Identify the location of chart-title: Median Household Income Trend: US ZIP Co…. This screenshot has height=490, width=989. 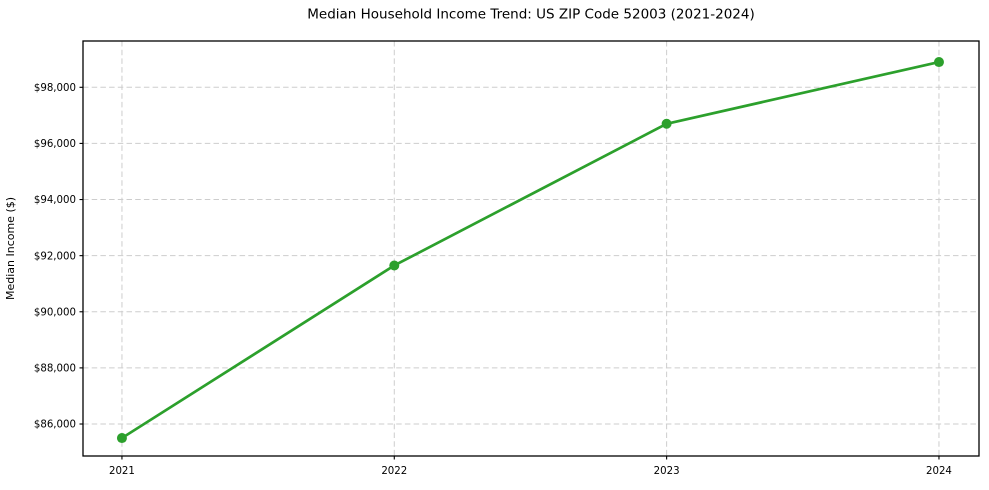
(531, 15).